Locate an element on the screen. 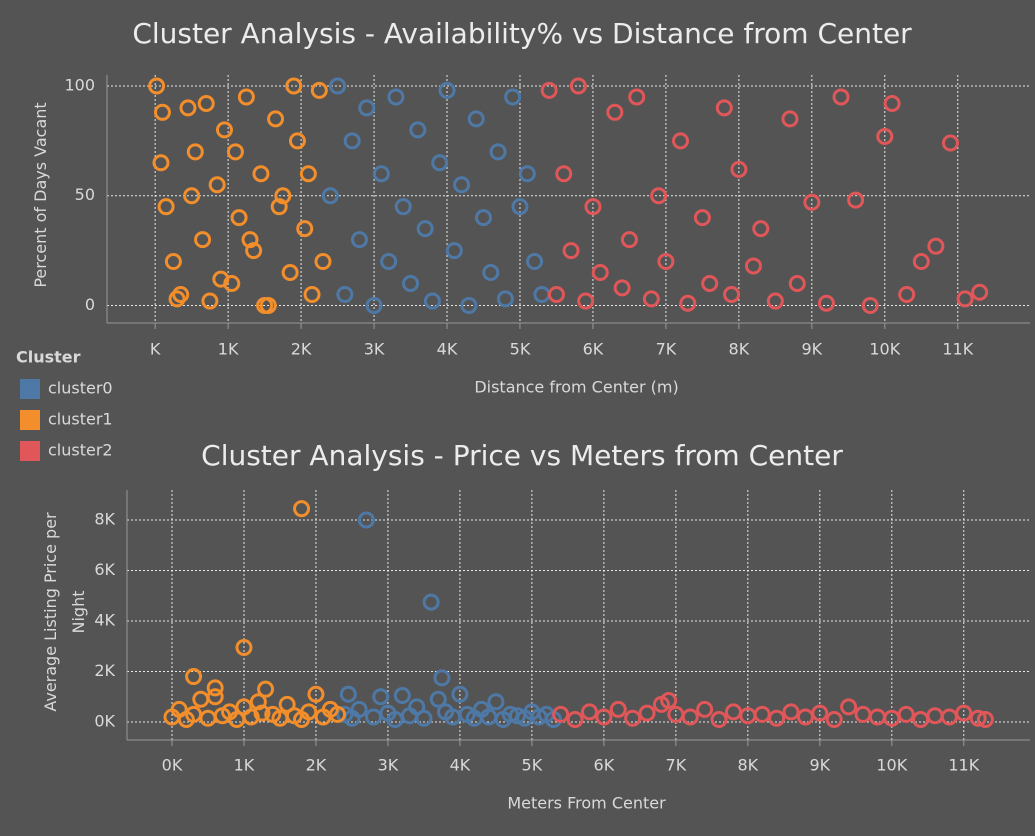  x-tick-label: 6K is located at coordinates (593, 349).